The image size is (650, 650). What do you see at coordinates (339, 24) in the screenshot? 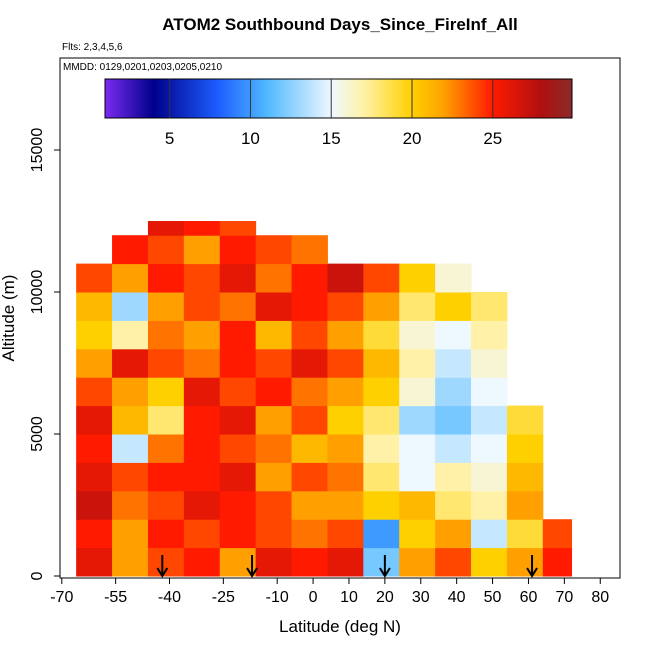
I see `chart-title: ATOM2 Southbound Days_Since_FireInf_All` at bounding box center [339, 24].